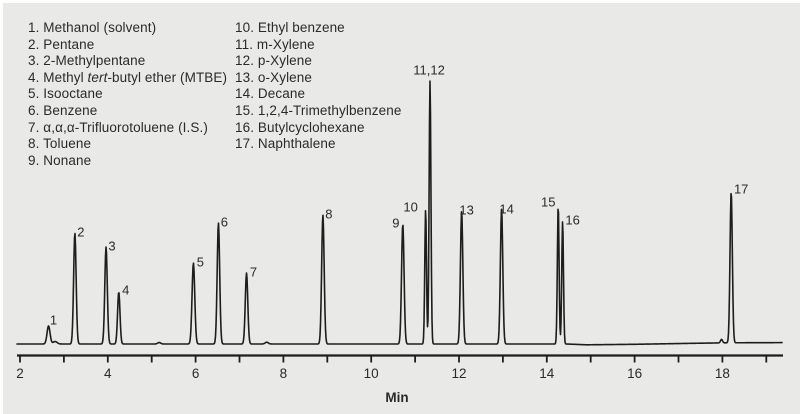 The height and width of the screenshot is (414, 800). What do you see at coordinates (458, 373) in the screenshot?
I see `x-axis-tick-label: 12` at bounding box center [458, 373].